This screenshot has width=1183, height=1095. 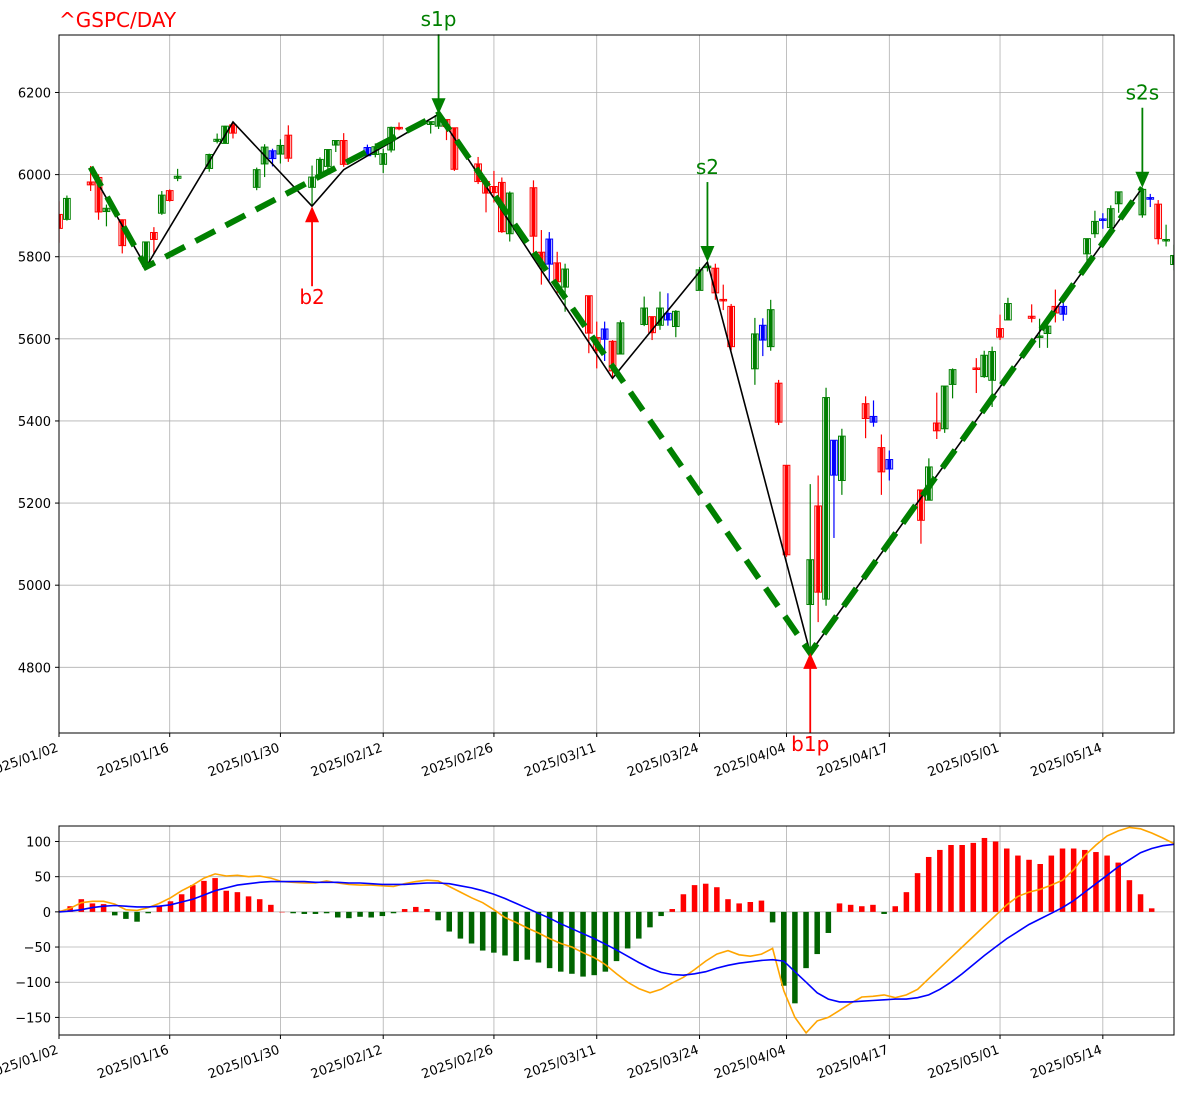 I want to click on x-tick-label: 2025/05/14, so click(x=1067, y=1063).